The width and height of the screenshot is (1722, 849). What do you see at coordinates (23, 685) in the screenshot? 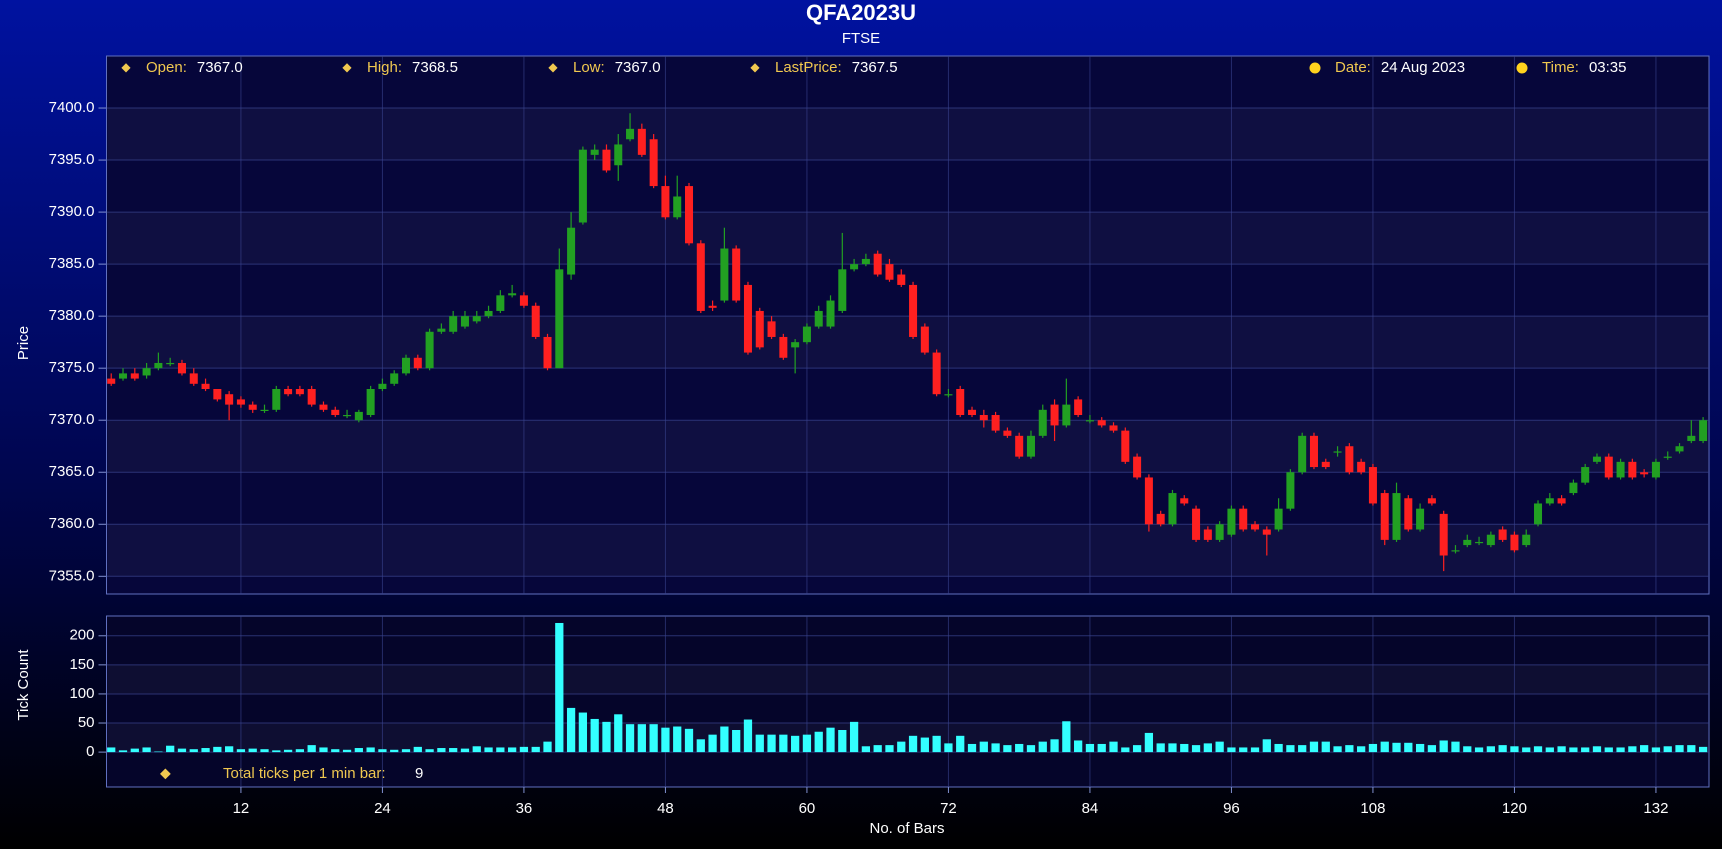
I see `y-axis-label: Tick Count` at bounding box center [23, 685].